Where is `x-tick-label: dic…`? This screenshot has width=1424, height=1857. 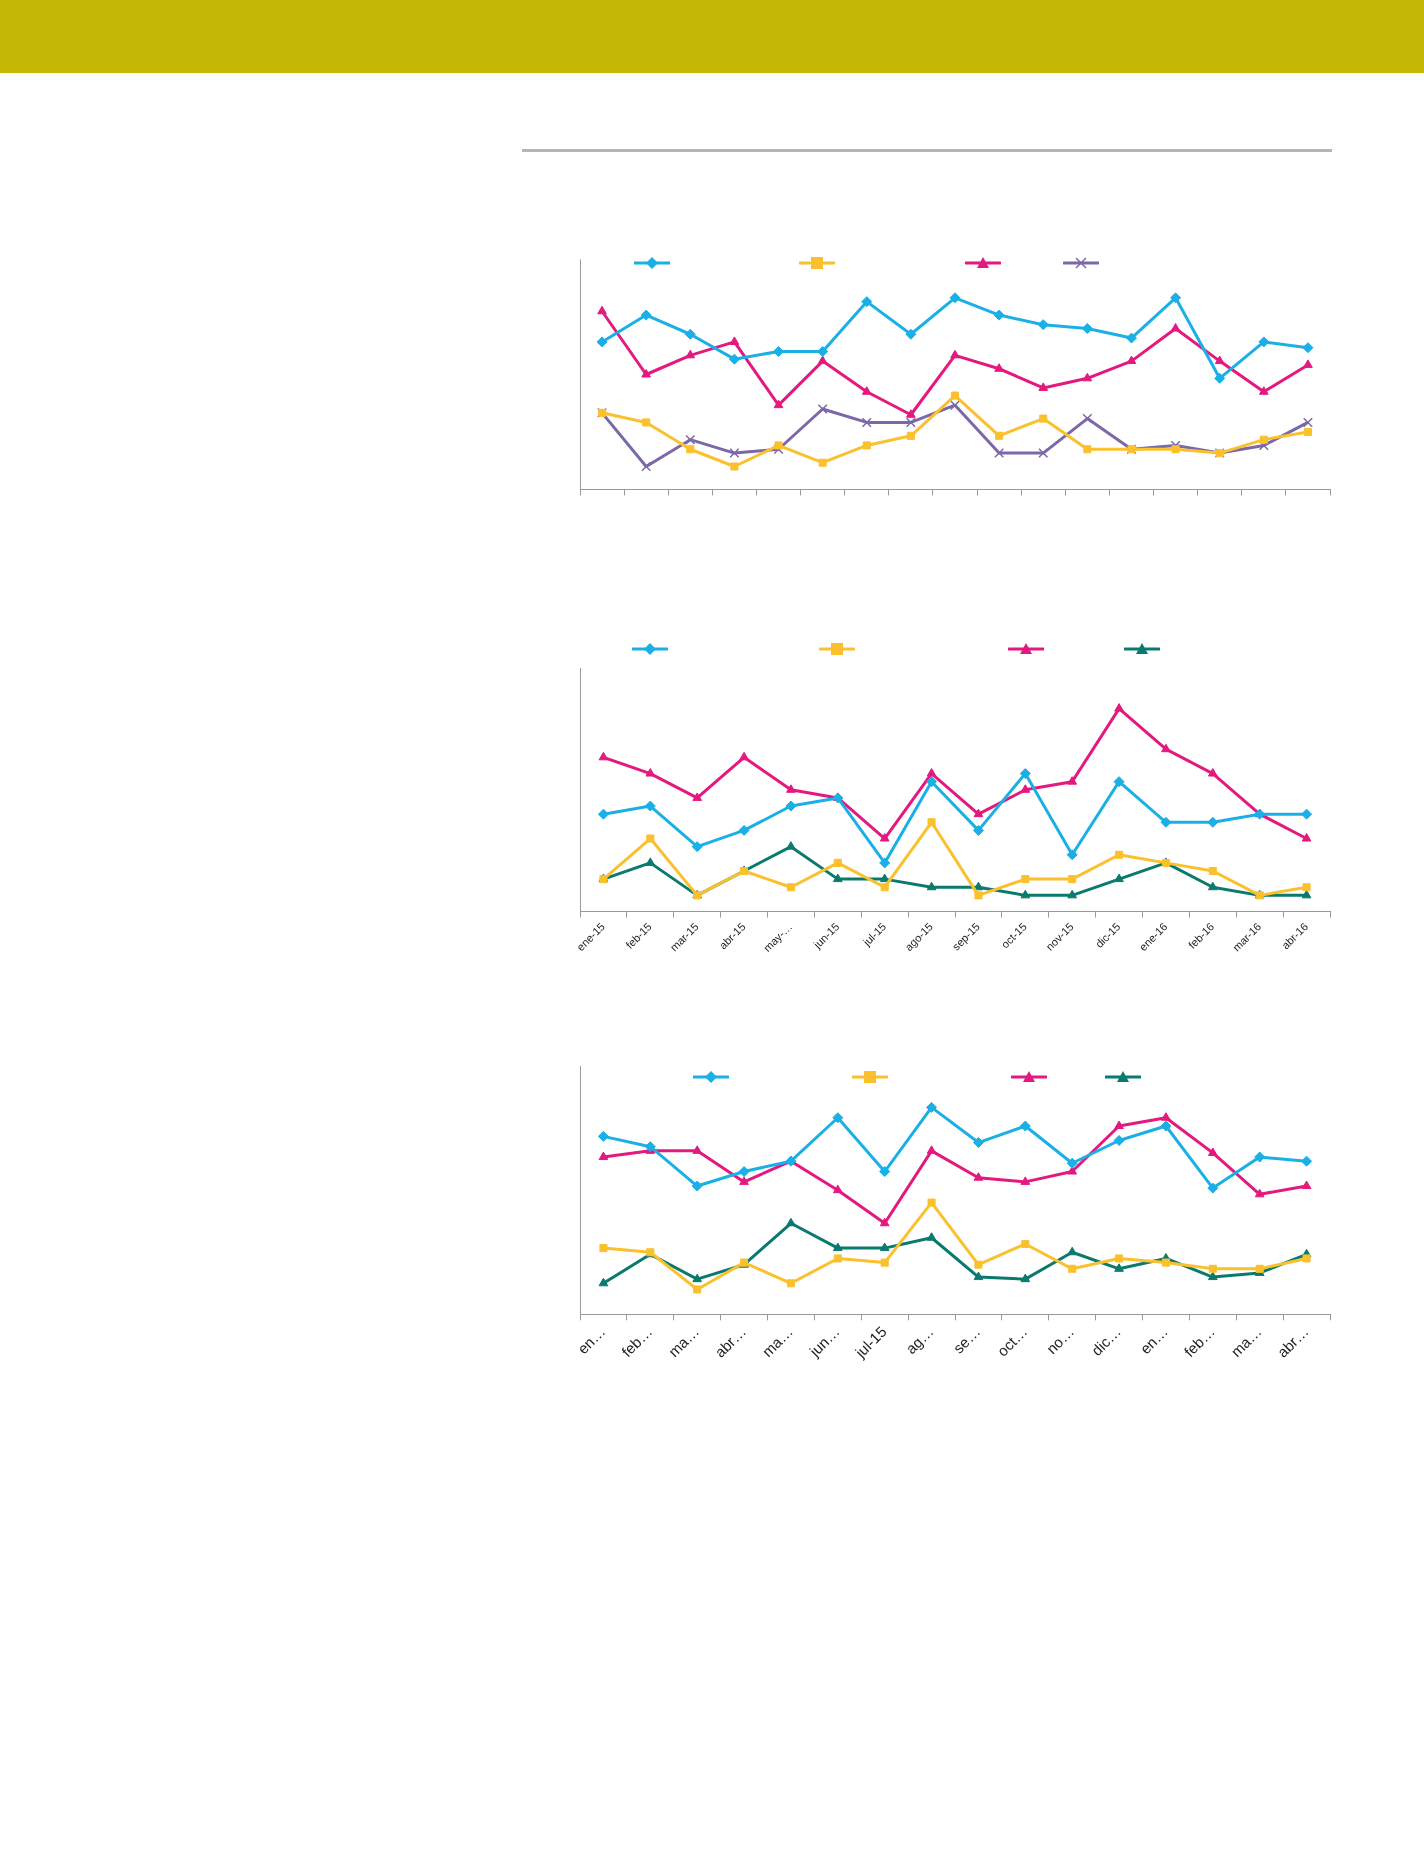
x-tick-label: dic… is located at coordinates (1106, 1340).